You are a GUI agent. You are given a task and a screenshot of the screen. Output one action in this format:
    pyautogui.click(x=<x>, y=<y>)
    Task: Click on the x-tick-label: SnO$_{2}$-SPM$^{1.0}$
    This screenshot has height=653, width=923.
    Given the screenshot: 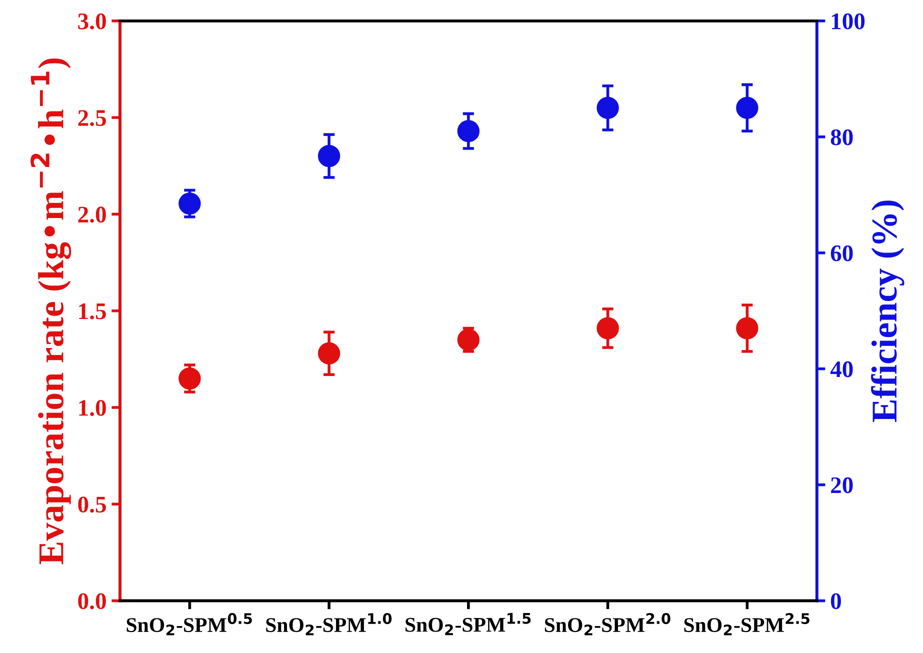 What is the action you would take?
    pyautogui.click(x=329, y=624)
    